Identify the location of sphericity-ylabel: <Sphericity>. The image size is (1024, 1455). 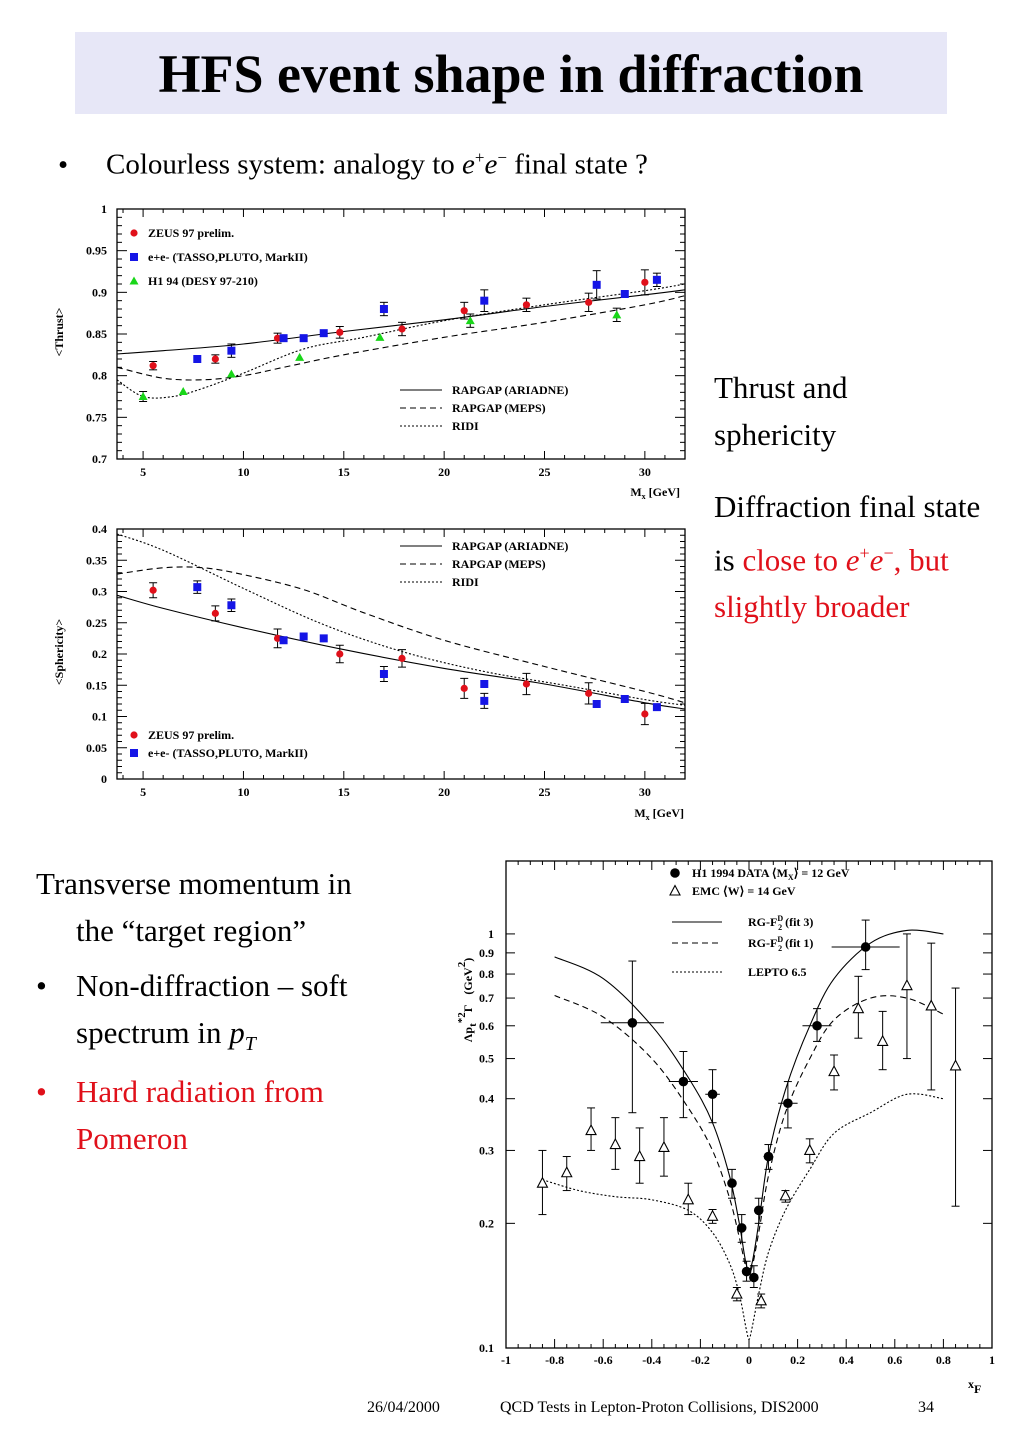
(59, 652).